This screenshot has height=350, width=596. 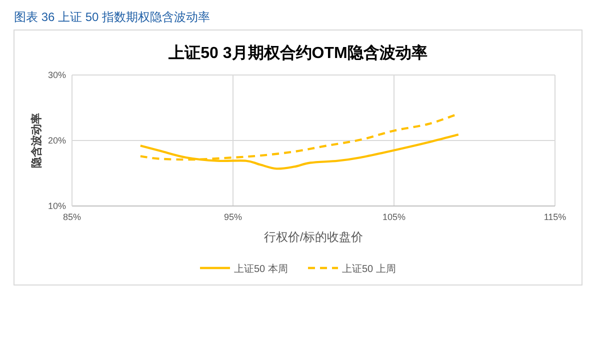 What do you see at coordinates (72, 217) in the screenshot?
I see `x-tick-label: 85%` at bounding box center [72, 217].